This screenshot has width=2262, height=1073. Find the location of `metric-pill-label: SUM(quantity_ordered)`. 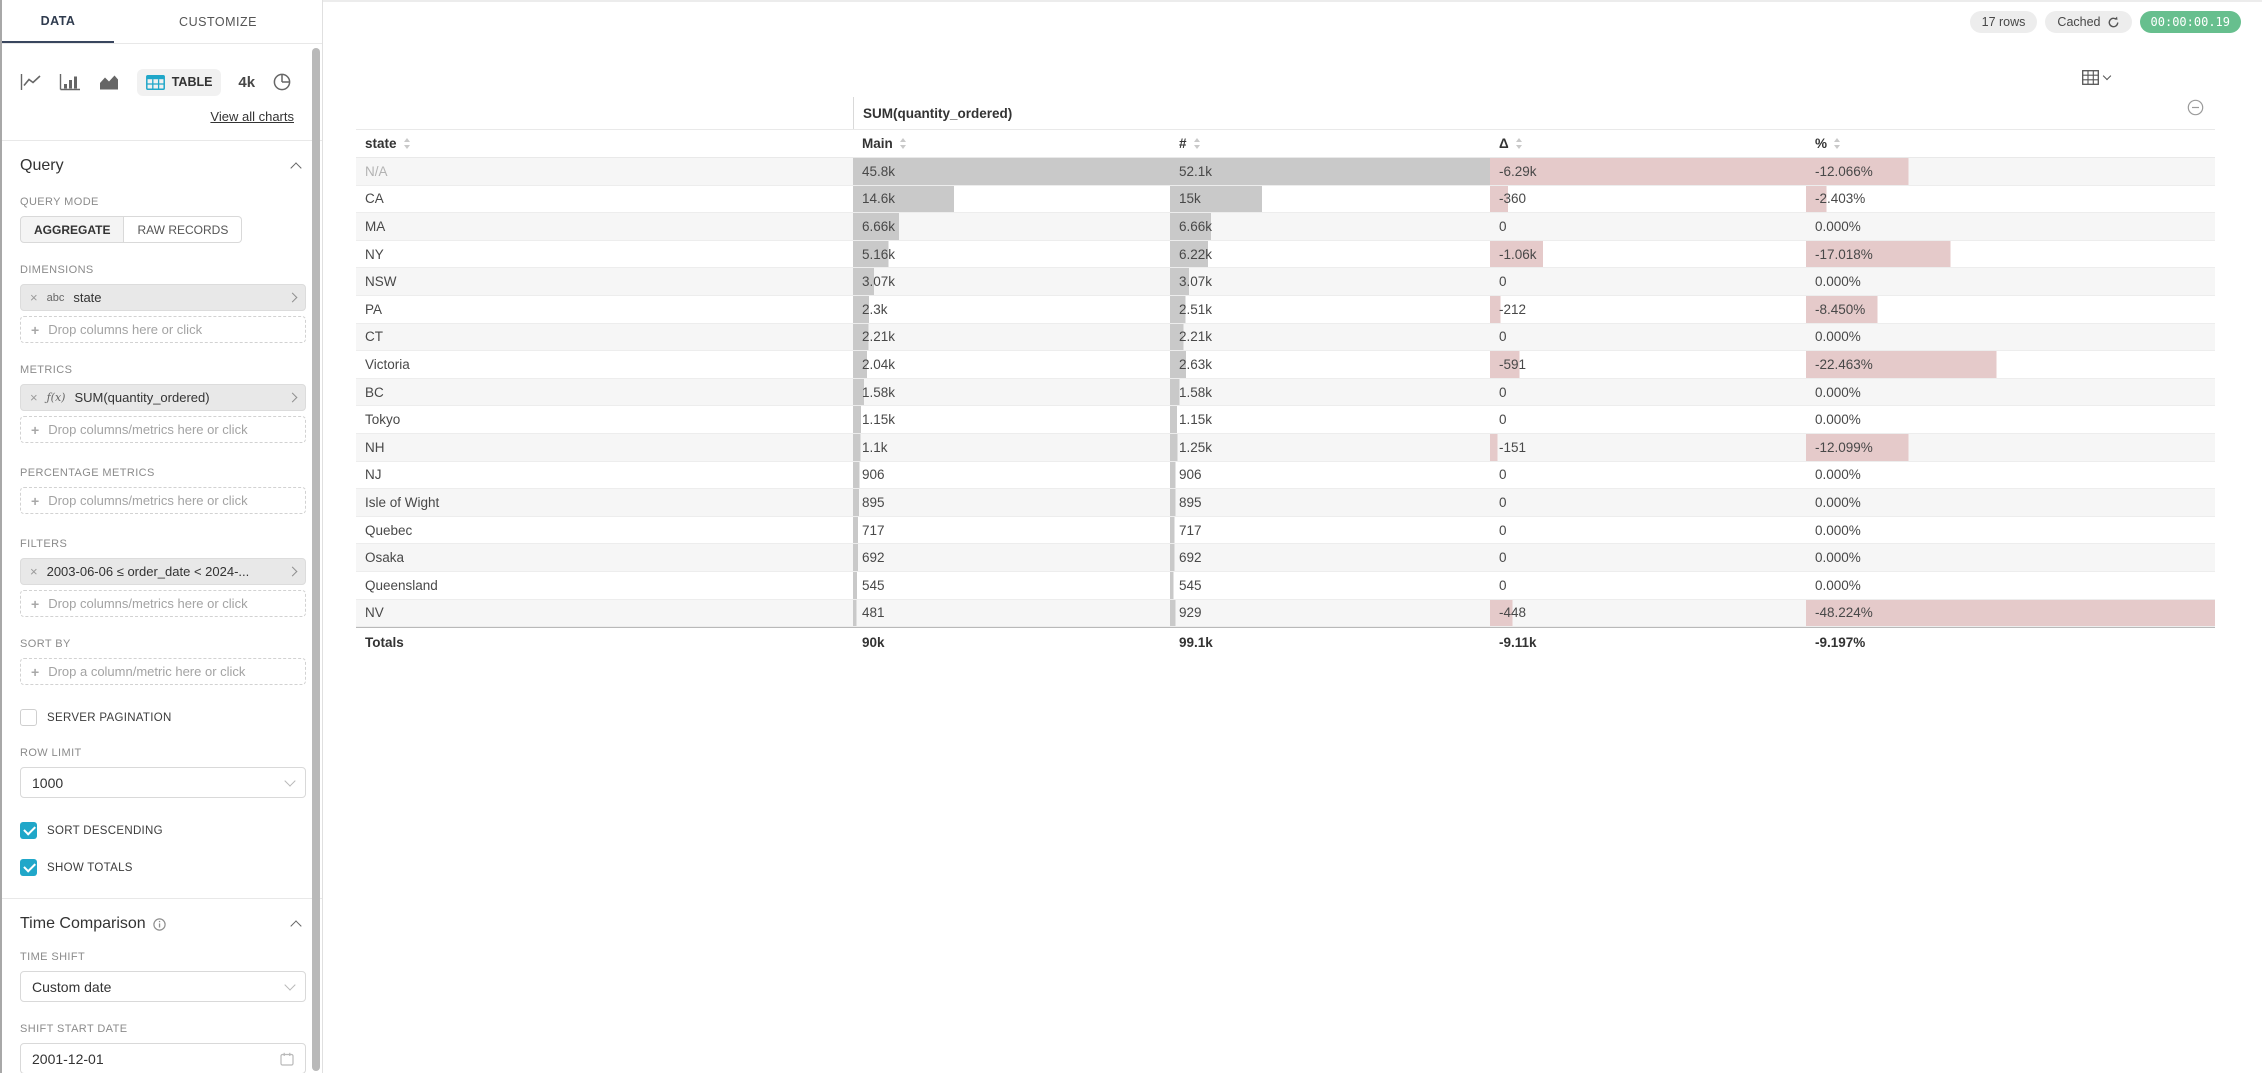

metric-pill-label: SUM(quantity_ordered) is located at coordinates (142, 397).